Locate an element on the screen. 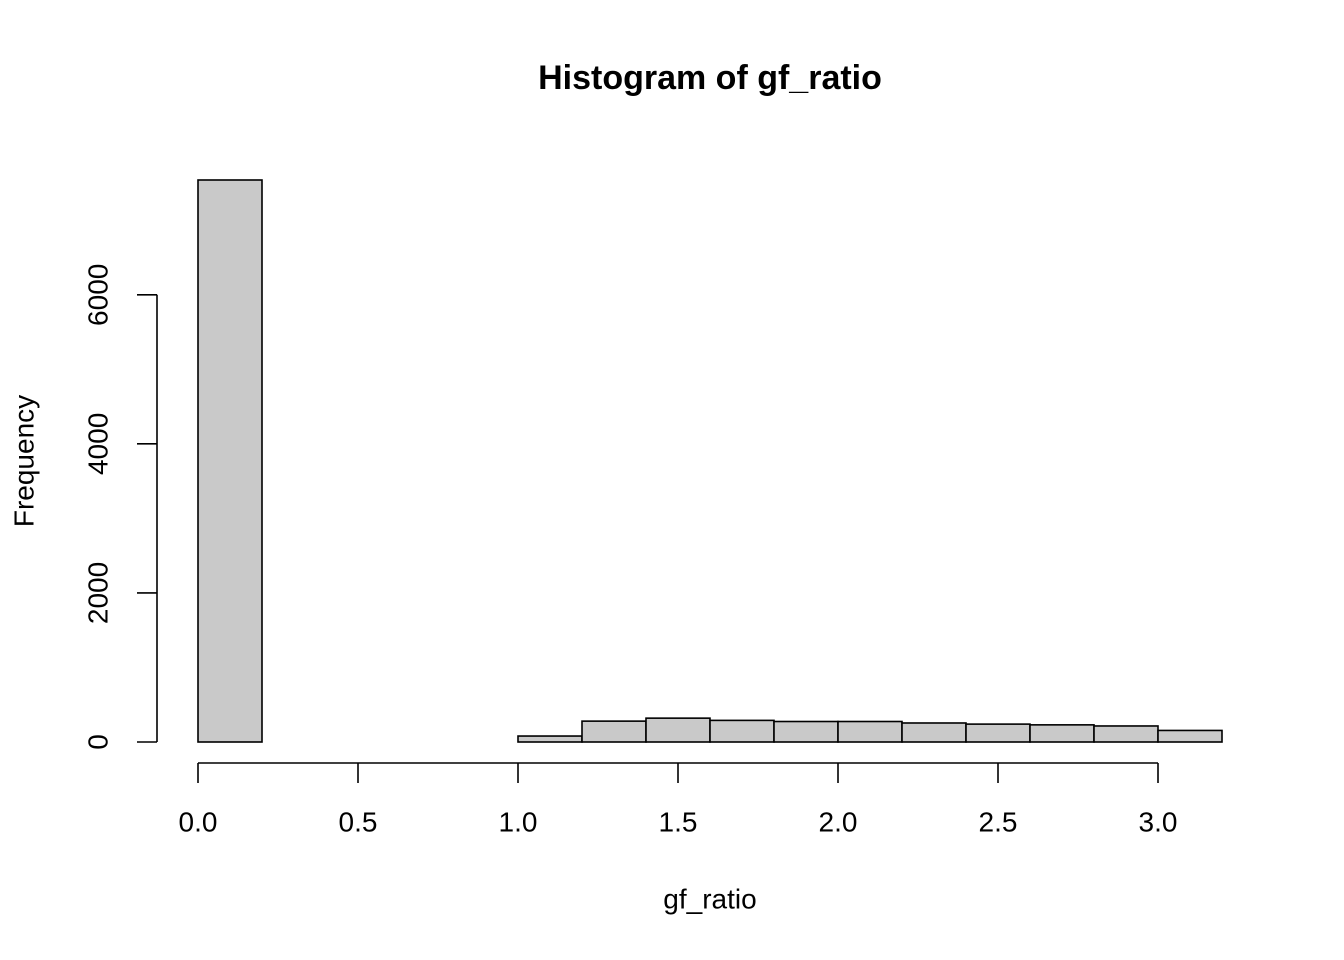 This screenshot has height=960, width=1344. y-tick-label: 4000 is located at coordinates (97, 444).